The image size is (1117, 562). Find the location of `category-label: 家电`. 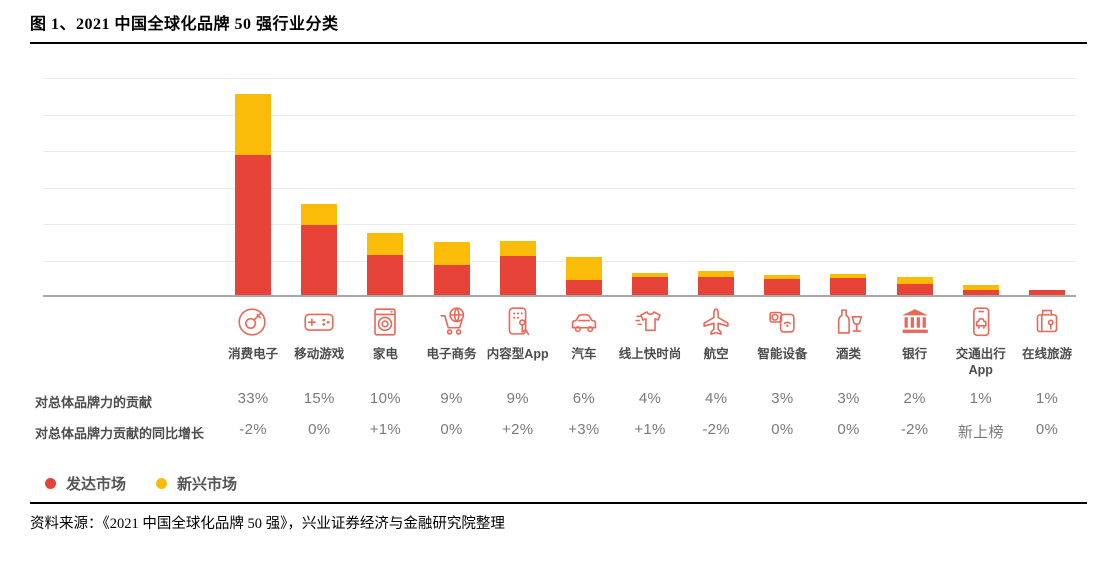

category-label: 家电 is located at coordinates (385, 354).